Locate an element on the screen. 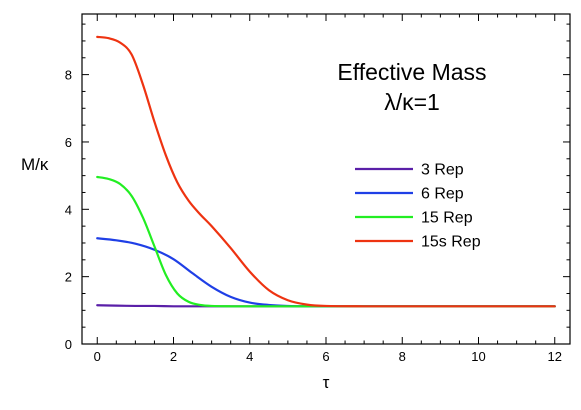 The height and width of the screenshot is (410, 581). x-tick-label: 0 is located at coordinates (97, 356).